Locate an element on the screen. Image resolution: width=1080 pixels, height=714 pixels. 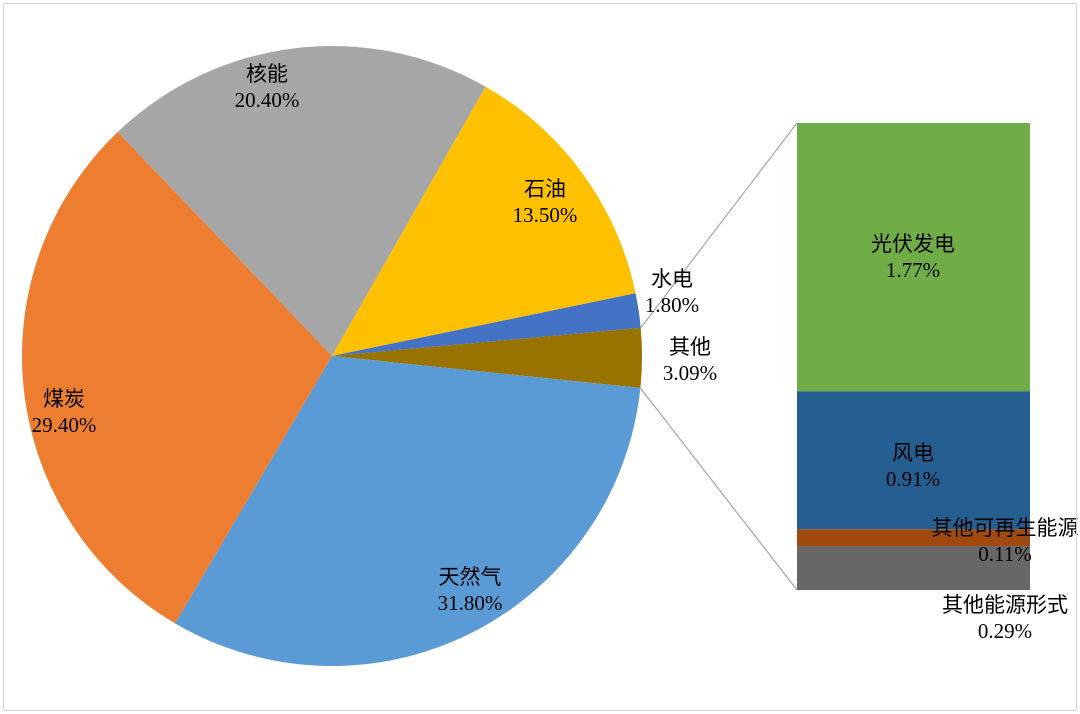
bar-segment-wind is located at coordinates (913, 460).